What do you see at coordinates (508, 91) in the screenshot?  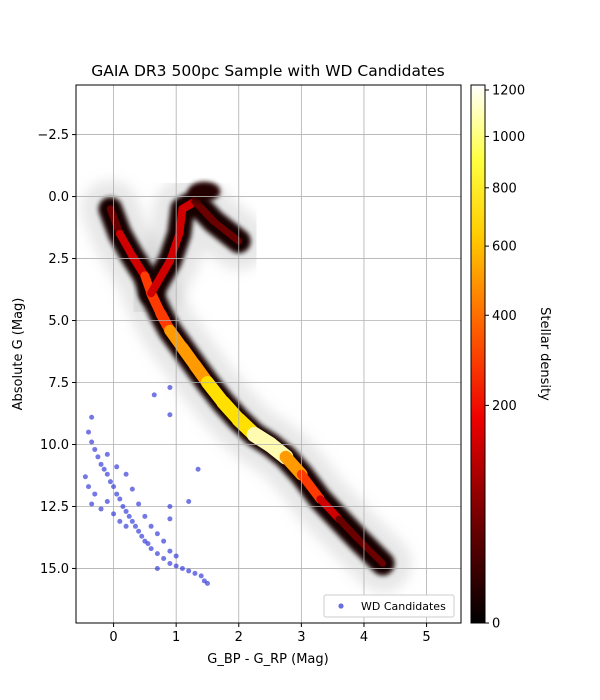 I see `colorbar-tick-label: 1200` at bounding box center [508, 91].